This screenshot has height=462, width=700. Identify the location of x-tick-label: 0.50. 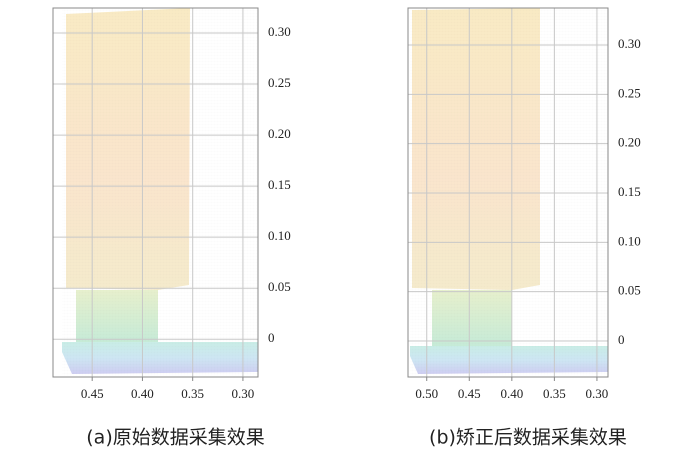
(426, 393).